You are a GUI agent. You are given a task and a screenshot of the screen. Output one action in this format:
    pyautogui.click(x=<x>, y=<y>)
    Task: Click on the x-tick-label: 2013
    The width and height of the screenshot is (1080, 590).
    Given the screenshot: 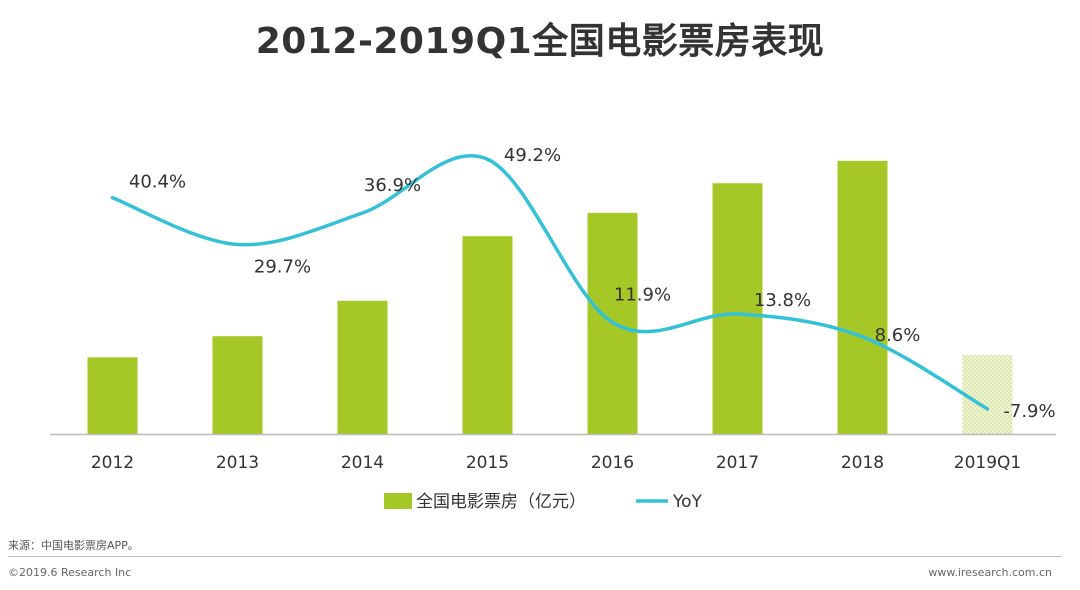 What is the action you would take?
    pyautogui.click(x=237, y=463)
    